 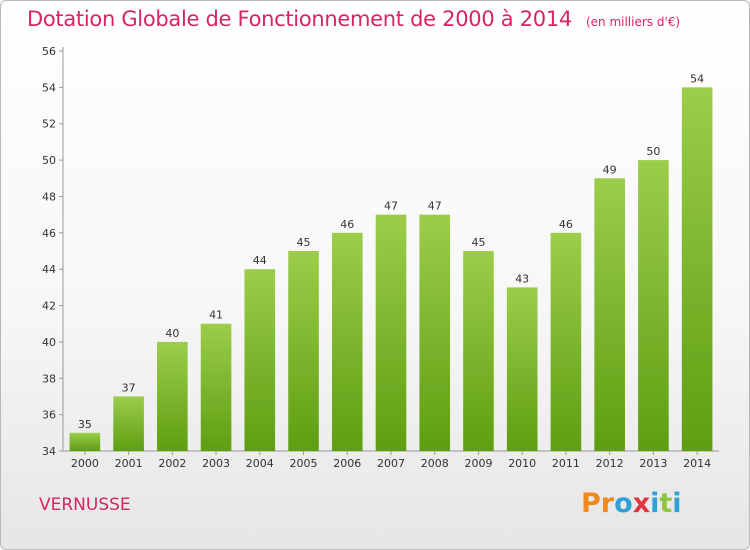 I want to click on x-tick-label: 2009, so click(x=478, y=463).